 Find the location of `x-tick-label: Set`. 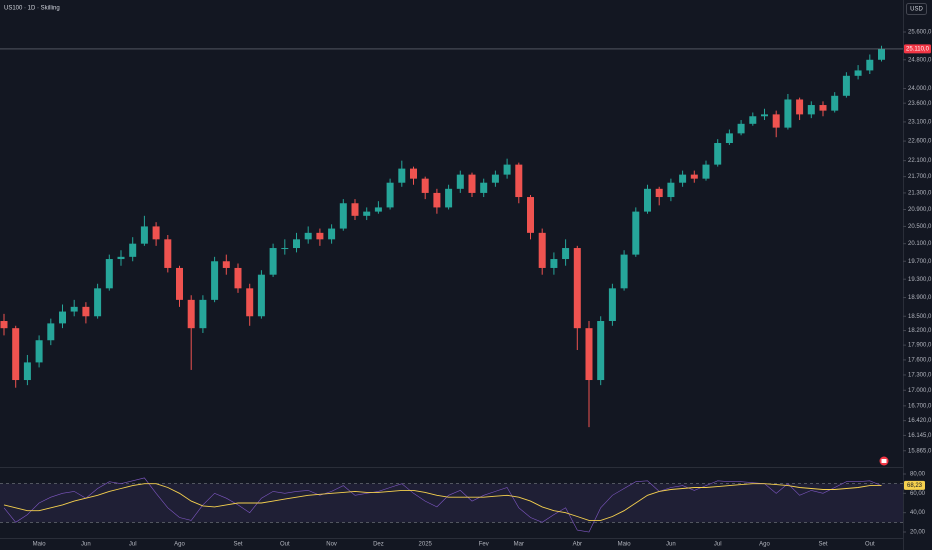

x-tick-label: Set is located at coordinates (237, 545).